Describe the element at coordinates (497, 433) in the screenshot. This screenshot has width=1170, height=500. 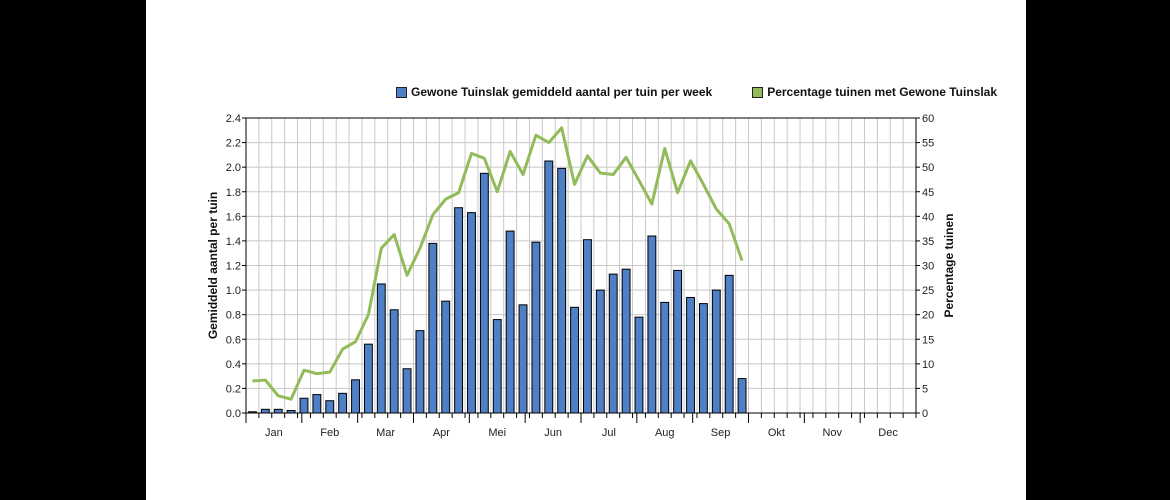
I see `month-label: Mei` at that location.